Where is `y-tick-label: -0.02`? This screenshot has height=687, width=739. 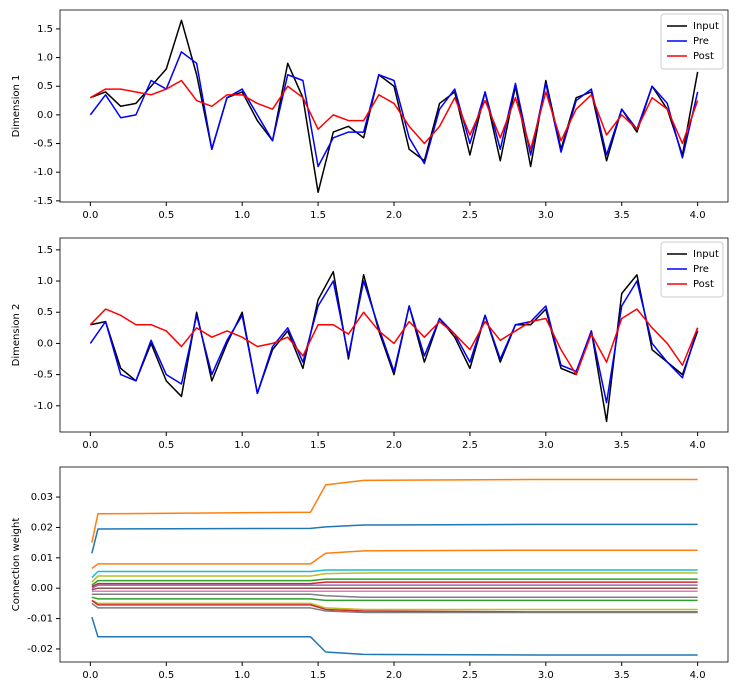
y-tick-label: -0.02 is located at coordinates (40, 649).